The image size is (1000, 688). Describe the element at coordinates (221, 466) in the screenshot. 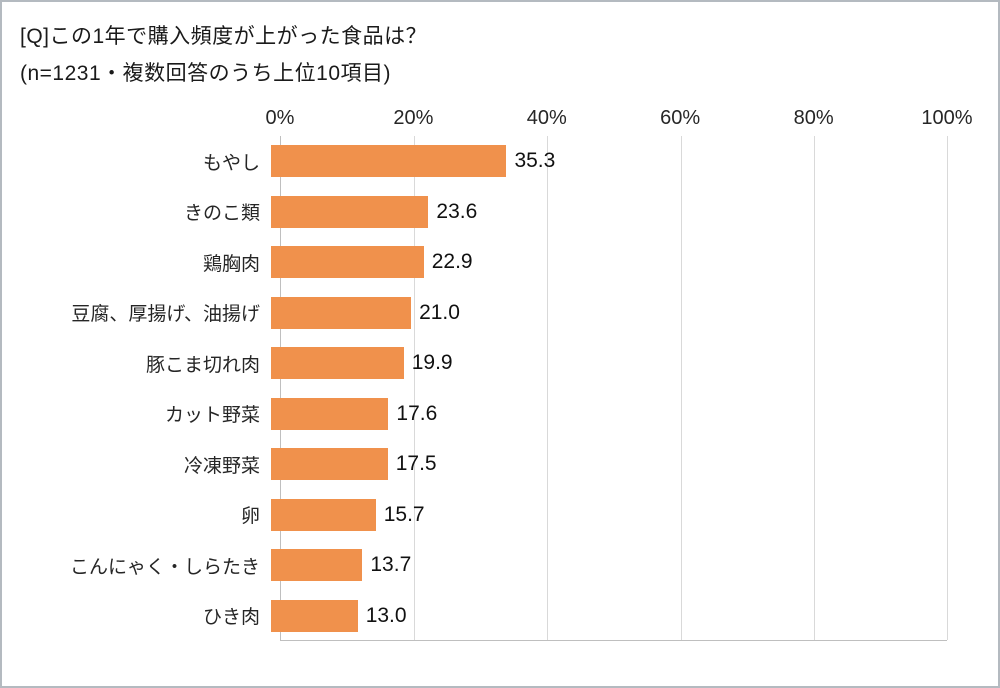

I see `category-label: 冷凍野菜` at that location.